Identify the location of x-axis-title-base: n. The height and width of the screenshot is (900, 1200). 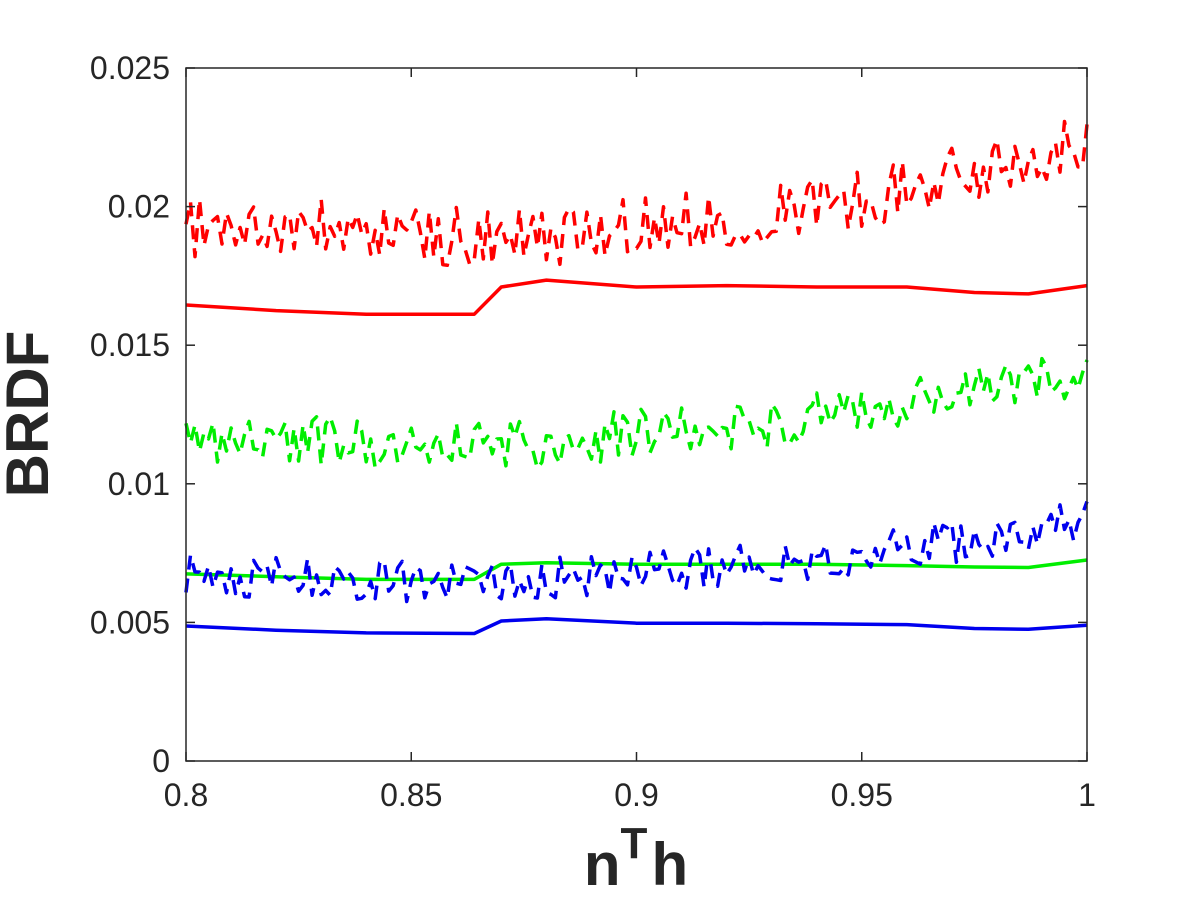
(602, 864).